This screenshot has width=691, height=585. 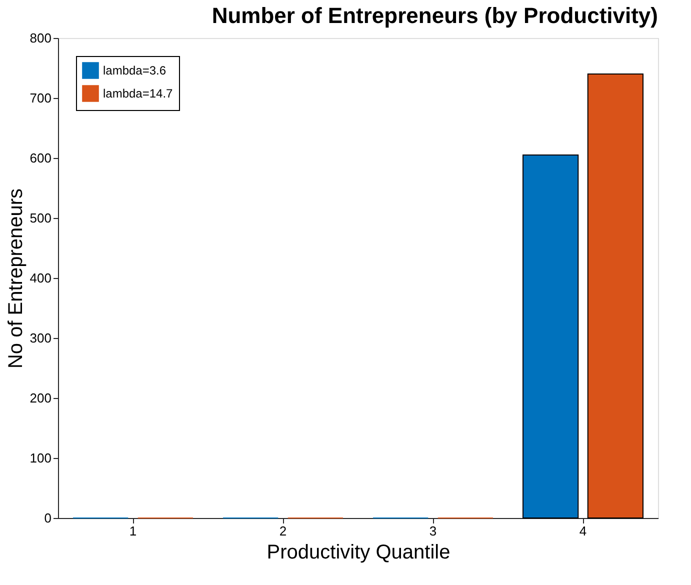 I want to click on y-tick-label: 600, so click(x=41, y=158).